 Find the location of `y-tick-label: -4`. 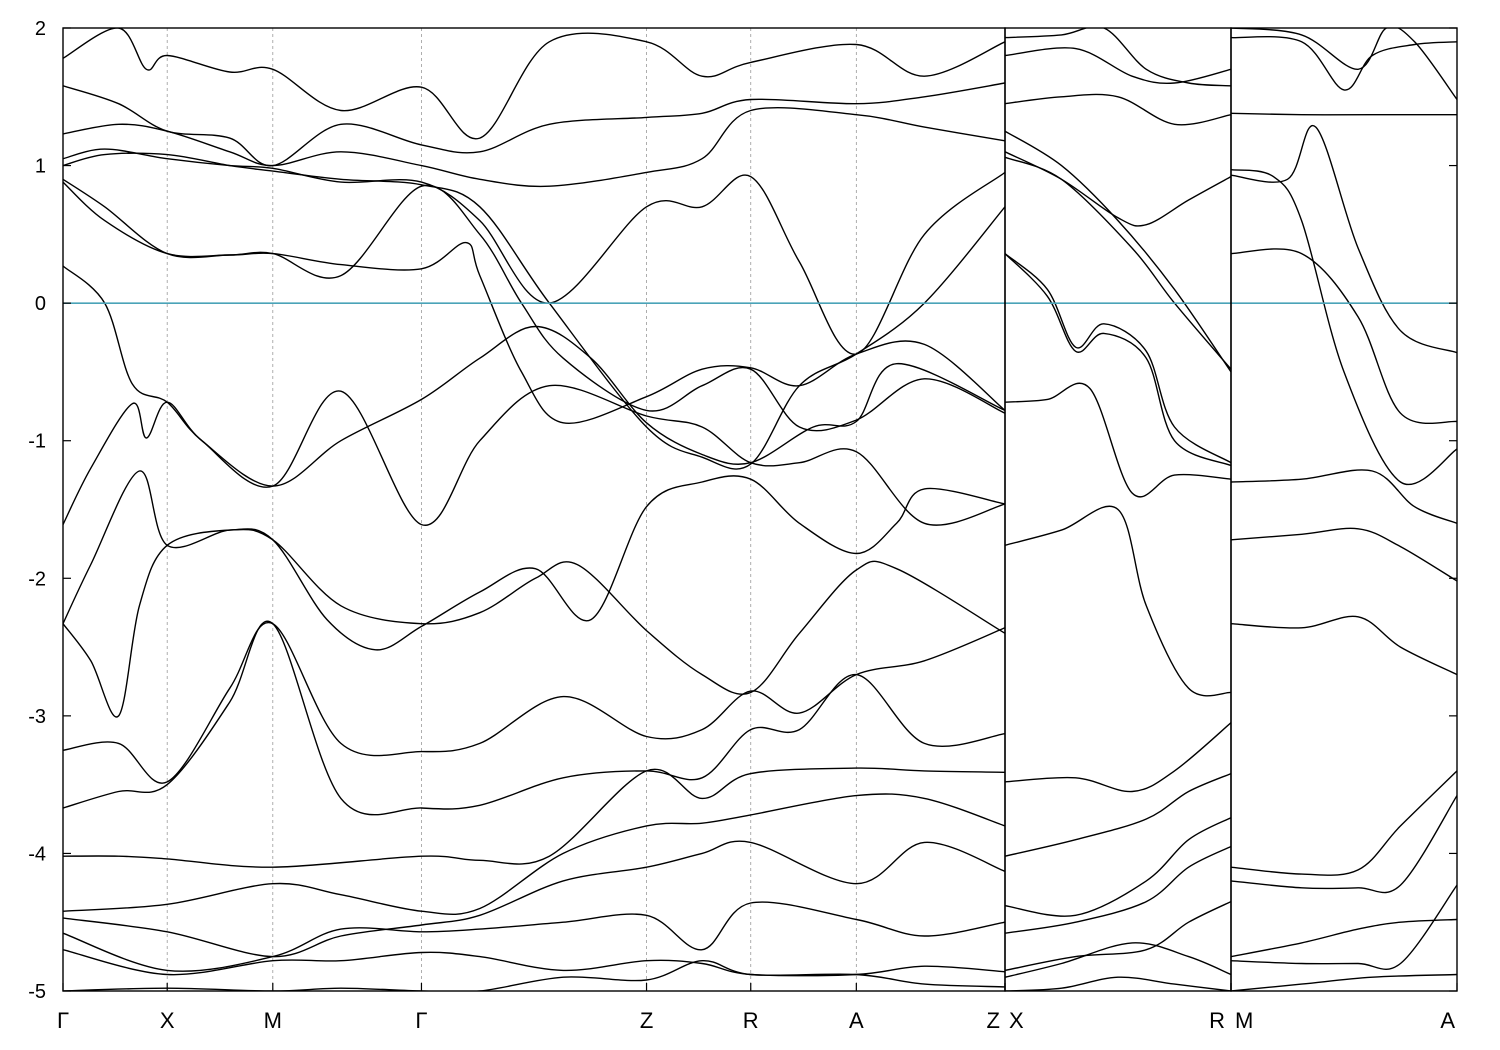

y-tick-label: -4 is located at coordinates (37, 854).